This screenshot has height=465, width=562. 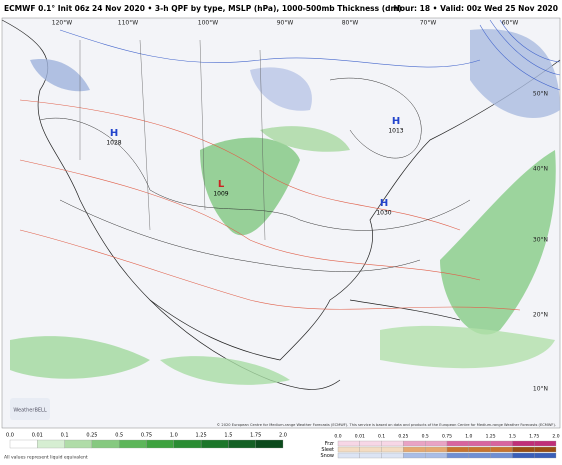 What do you see at coordinates (285, 23) in the screenshot?
I see `longitude-label: 90°W` at bounding box center [285, 23].